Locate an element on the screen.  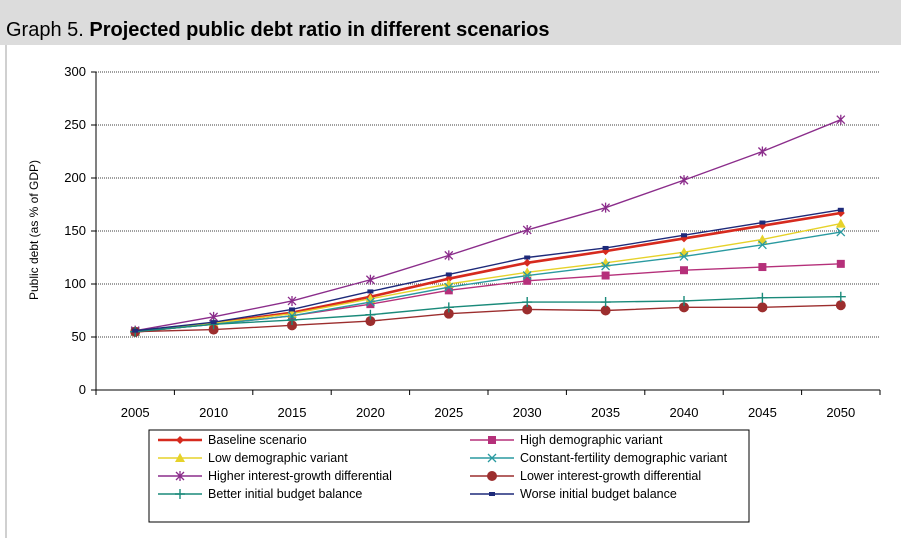
y-tick-label: 150 is located at coordinates (75, 230).